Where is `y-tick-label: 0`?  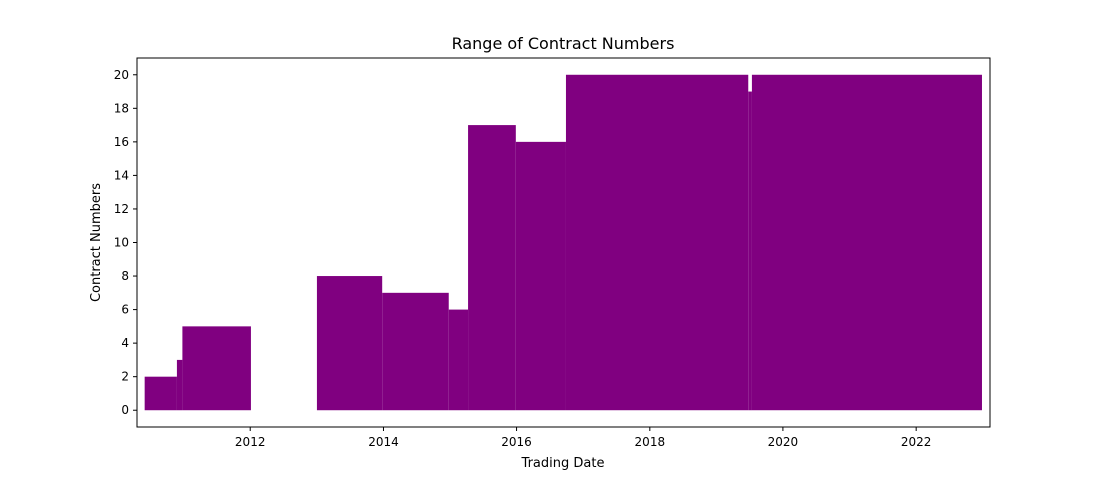
y-tick-label: 0 is located at coordinates (125, 410).